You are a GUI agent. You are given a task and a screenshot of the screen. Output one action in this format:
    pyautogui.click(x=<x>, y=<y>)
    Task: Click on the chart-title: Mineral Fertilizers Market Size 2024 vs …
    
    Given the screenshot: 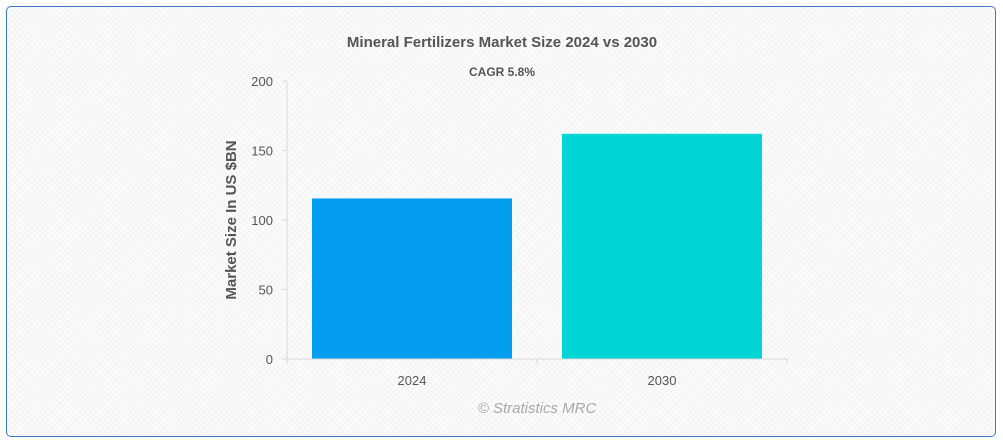 What is the action you would take?
    pyautogui.click(x=502, y=42)
    